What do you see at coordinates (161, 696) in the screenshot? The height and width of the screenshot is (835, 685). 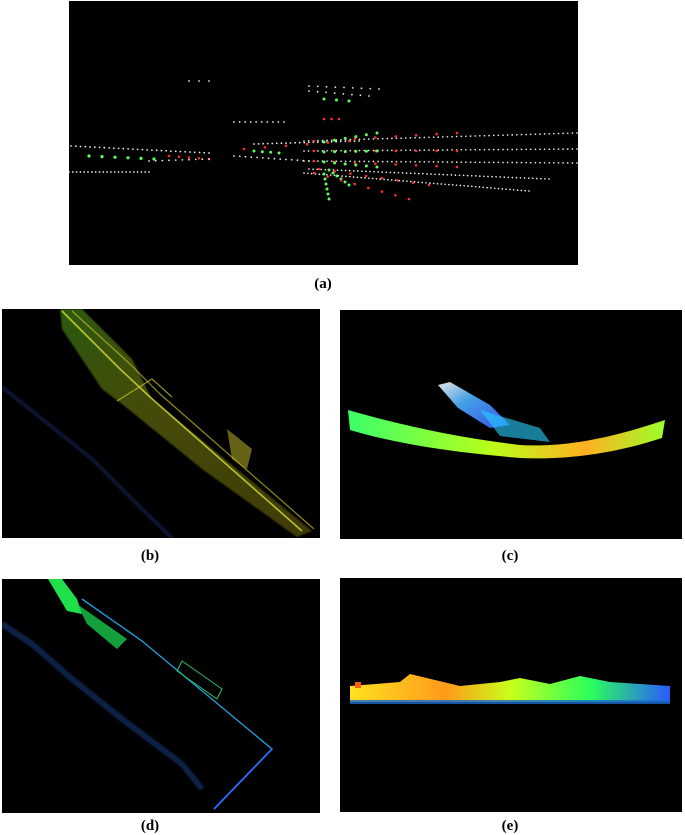 I see `figure-panel-d` at bounding box center [161, 696].